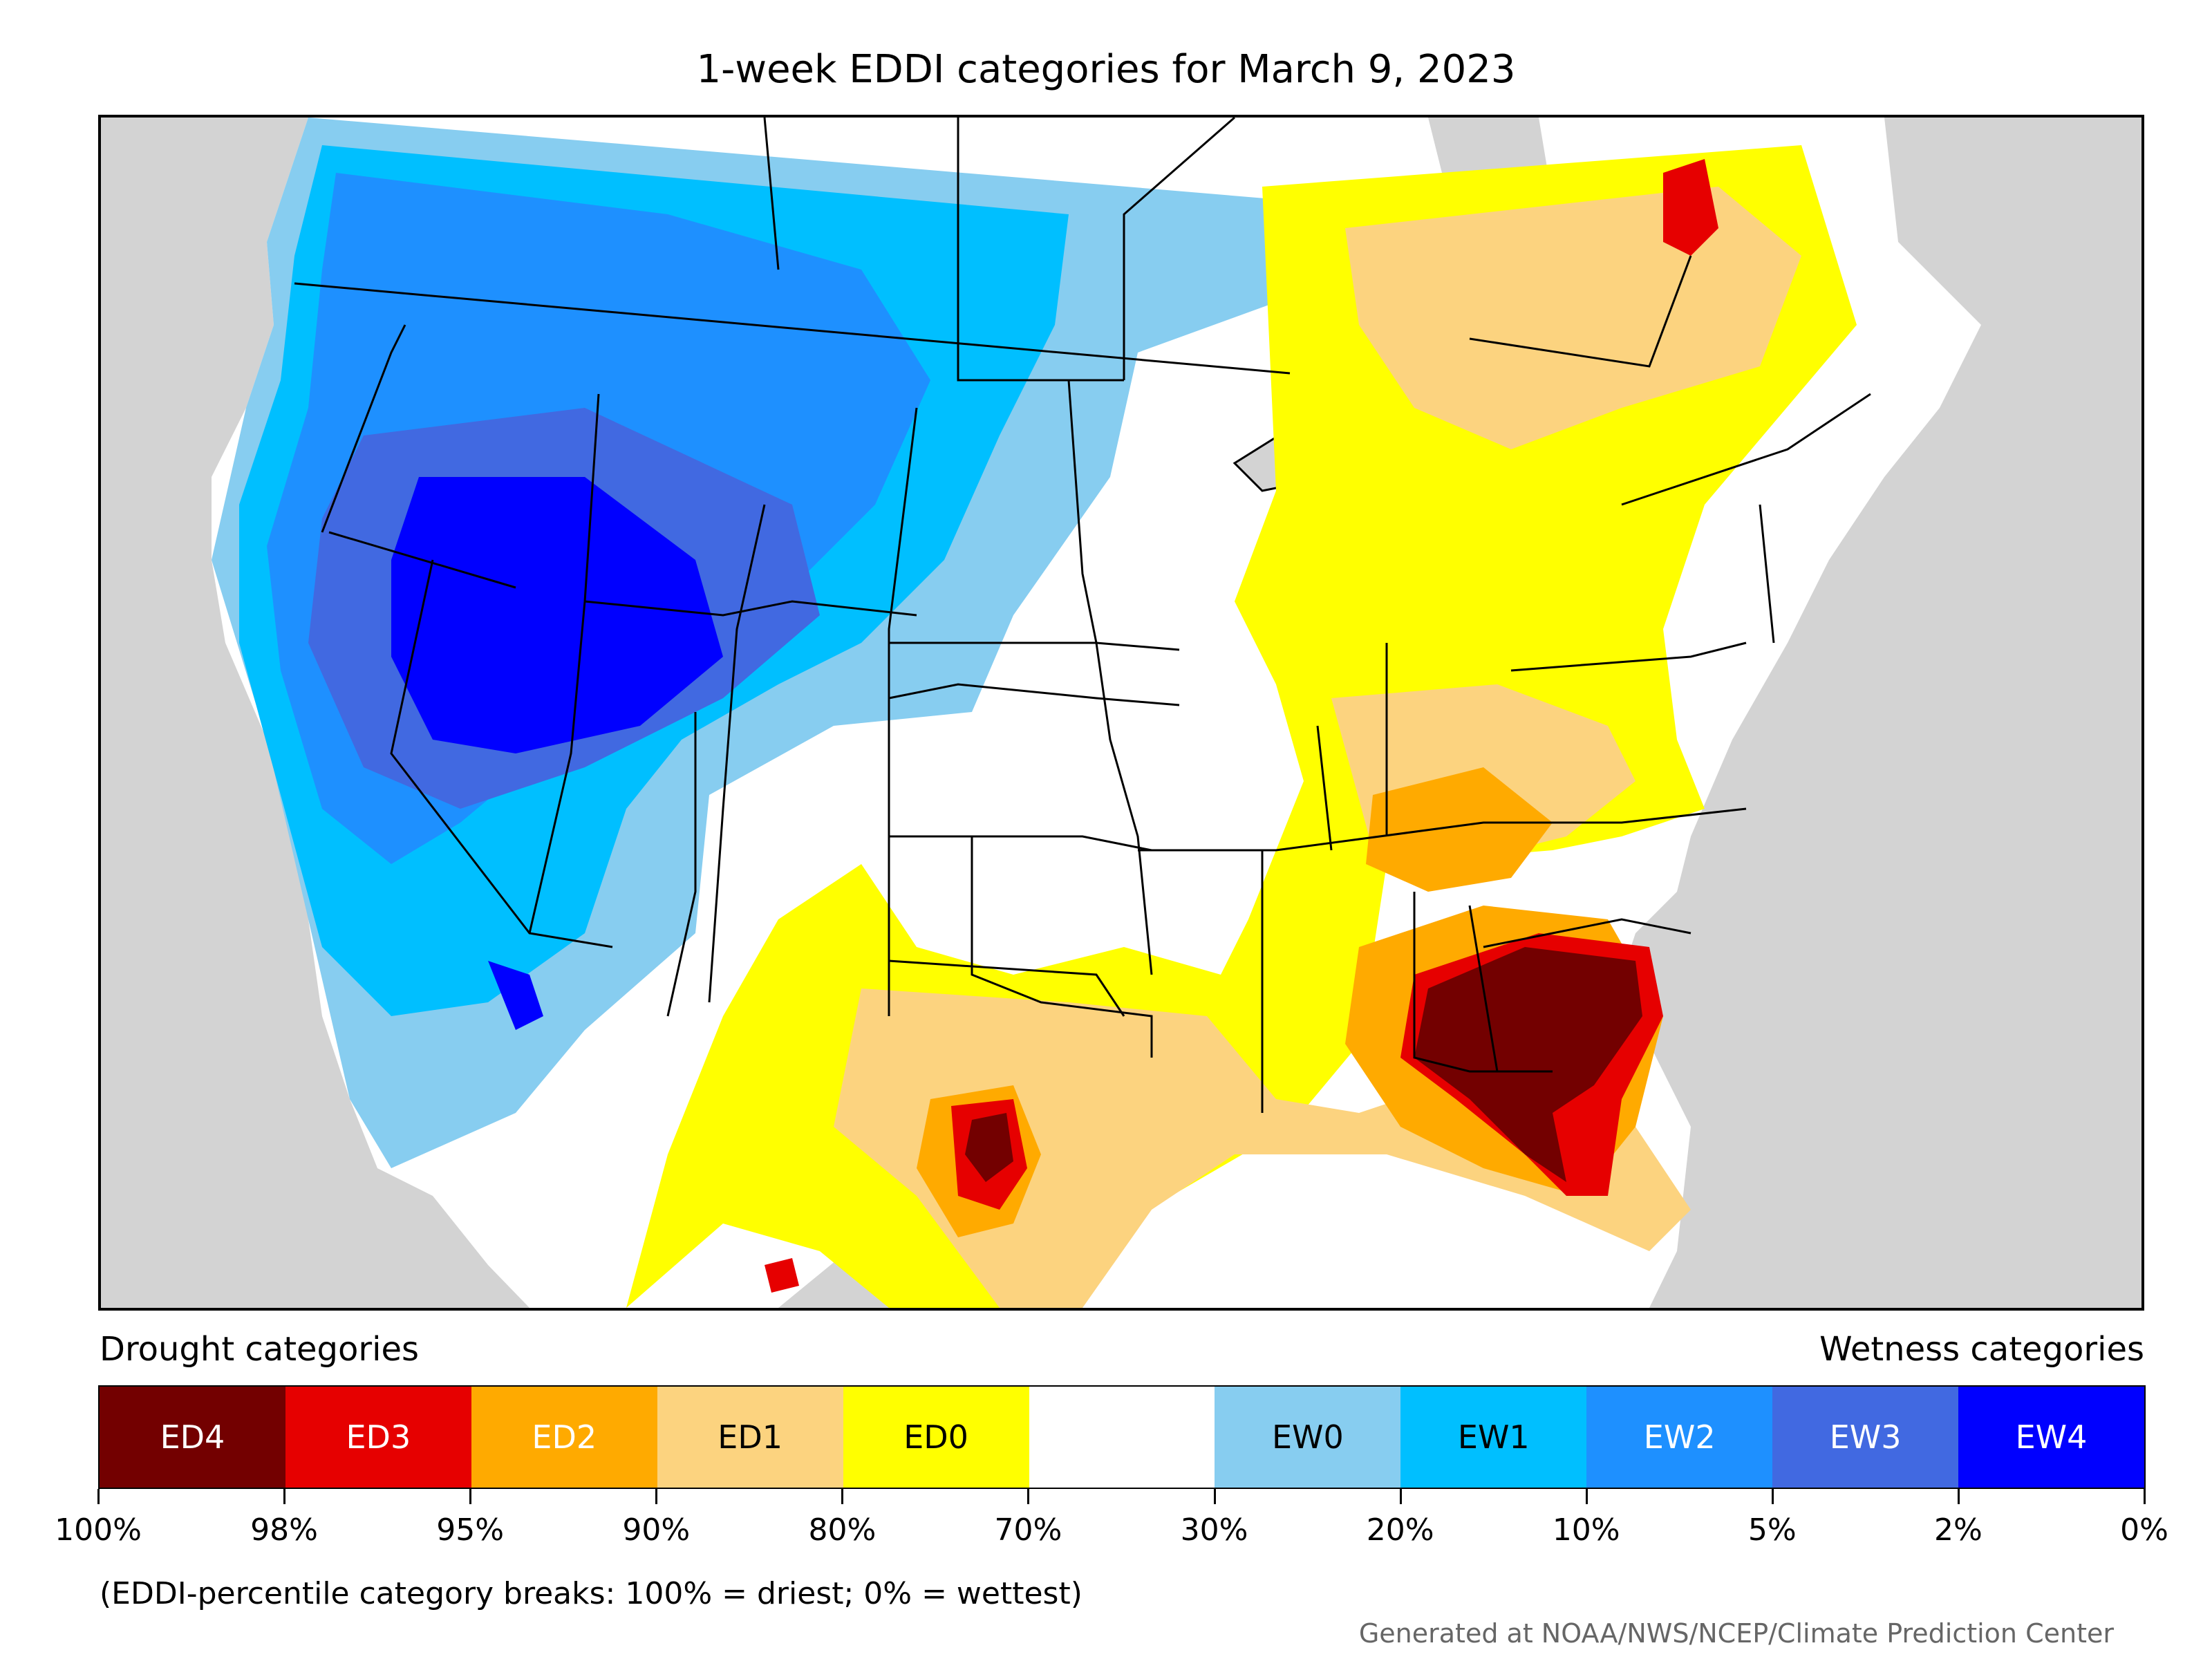 This screenshot has width=2212, height=1659. I want to click on colorbar-cell-ed0: ED0, so click(936, 1437).